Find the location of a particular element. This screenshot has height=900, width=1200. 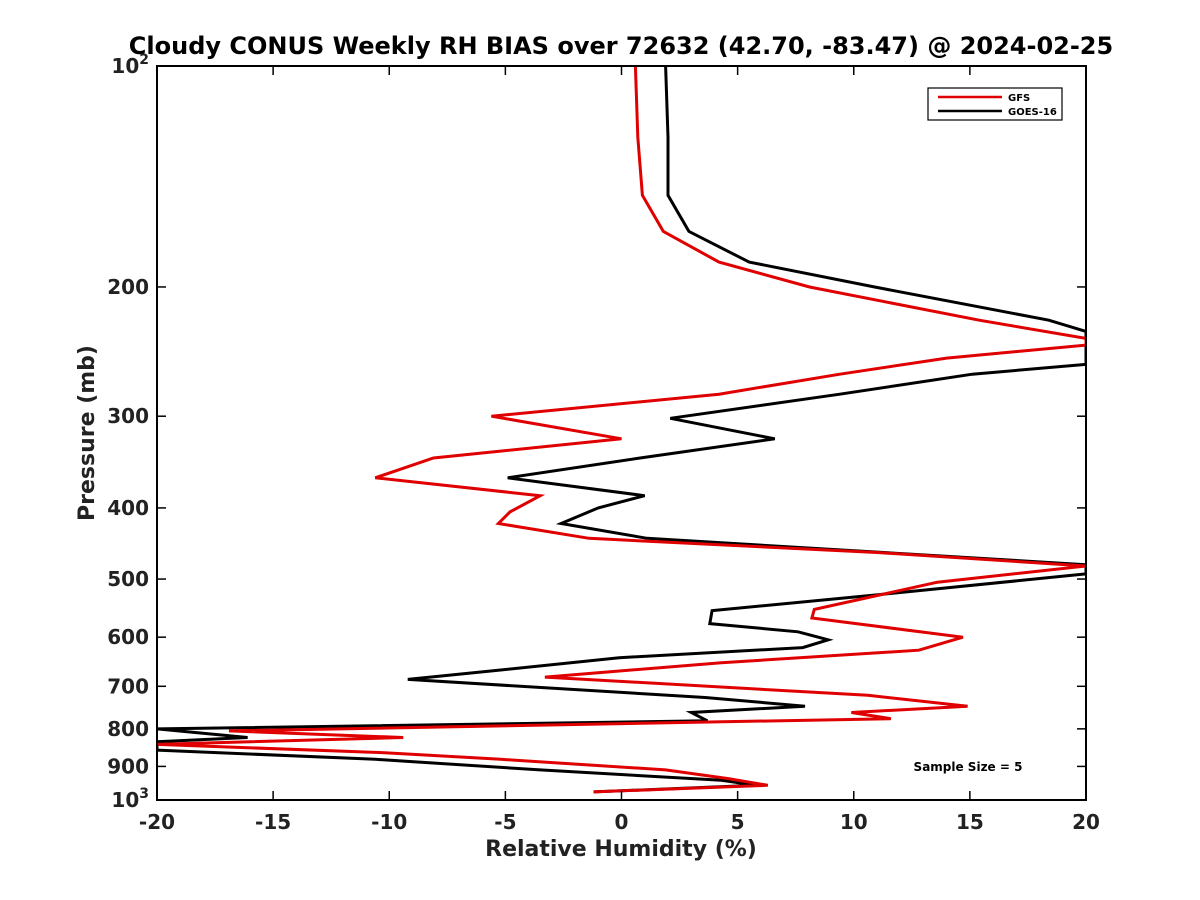

legend-box is located at coordinates (995, 104).